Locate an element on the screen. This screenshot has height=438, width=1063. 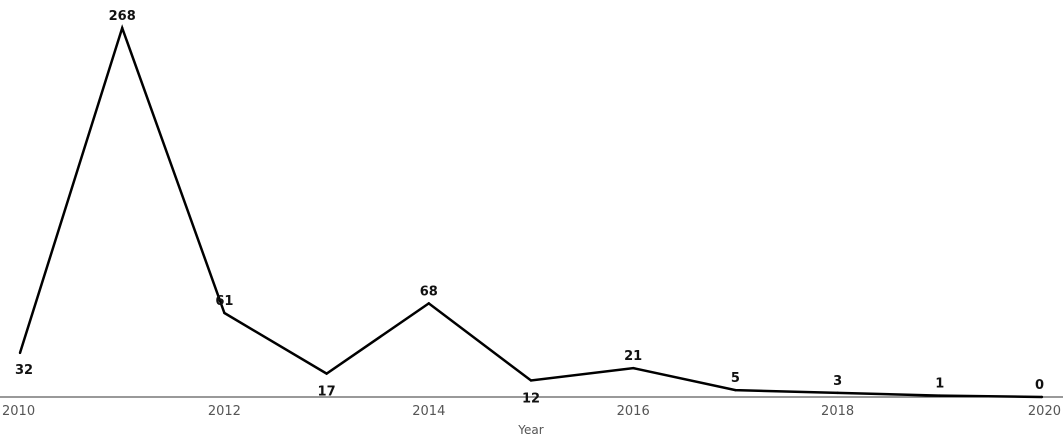
data-label: 17 is located at coordinates (327, 392).